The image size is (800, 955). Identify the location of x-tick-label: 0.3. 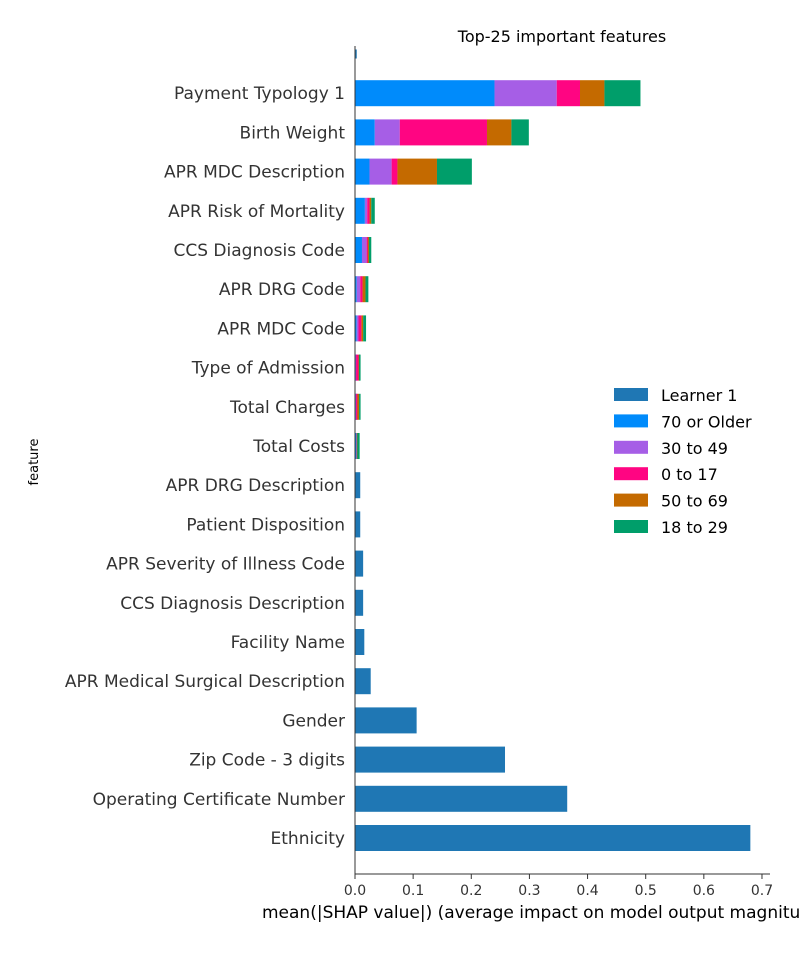
(529, 891).